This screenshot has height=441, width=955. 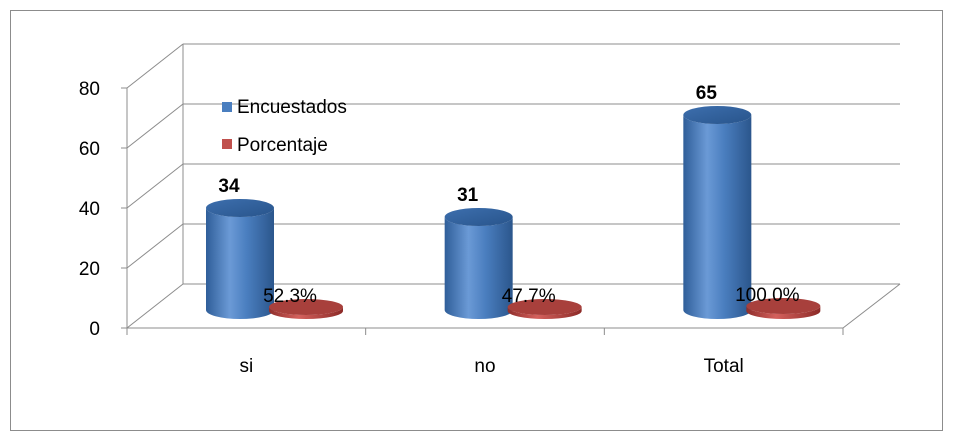 I want to click on y-tick-label: 60, so click(x=89, y=149).